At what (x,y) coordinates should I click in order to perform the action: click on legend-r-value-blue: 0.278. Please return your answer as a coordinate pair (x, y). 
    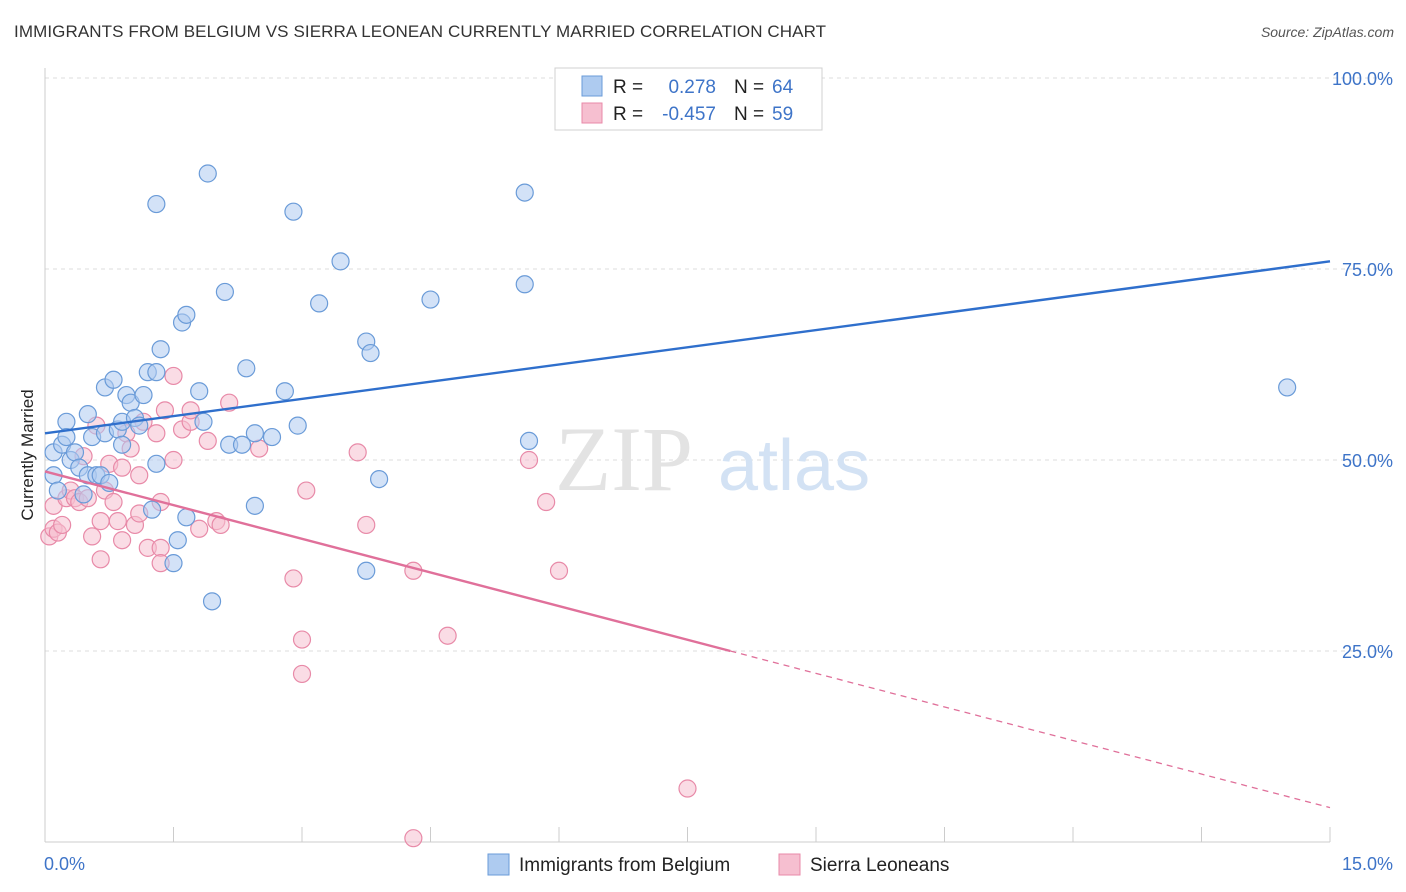
    Looking at the image, I should click on (692, 87).